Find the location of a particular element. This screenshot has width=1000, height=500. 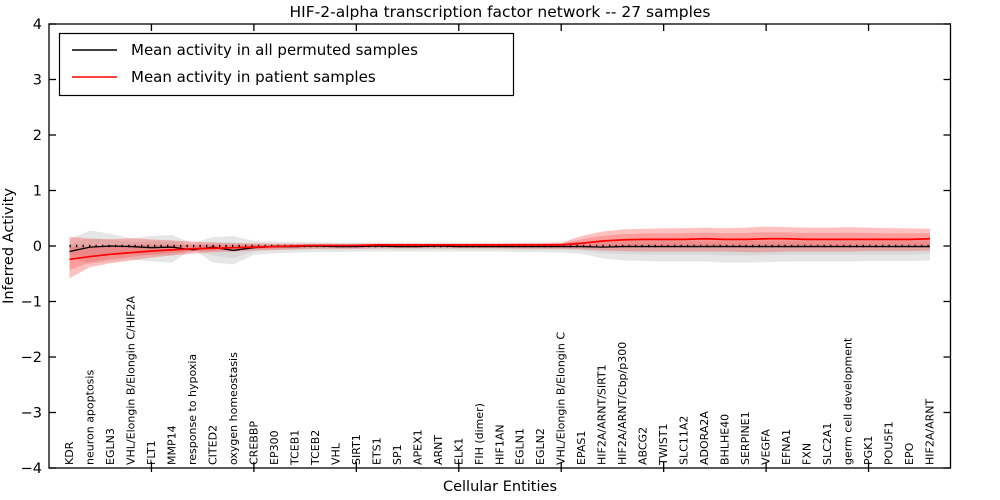

x-tick-label: SP1 is located at coordinates (397, 454).